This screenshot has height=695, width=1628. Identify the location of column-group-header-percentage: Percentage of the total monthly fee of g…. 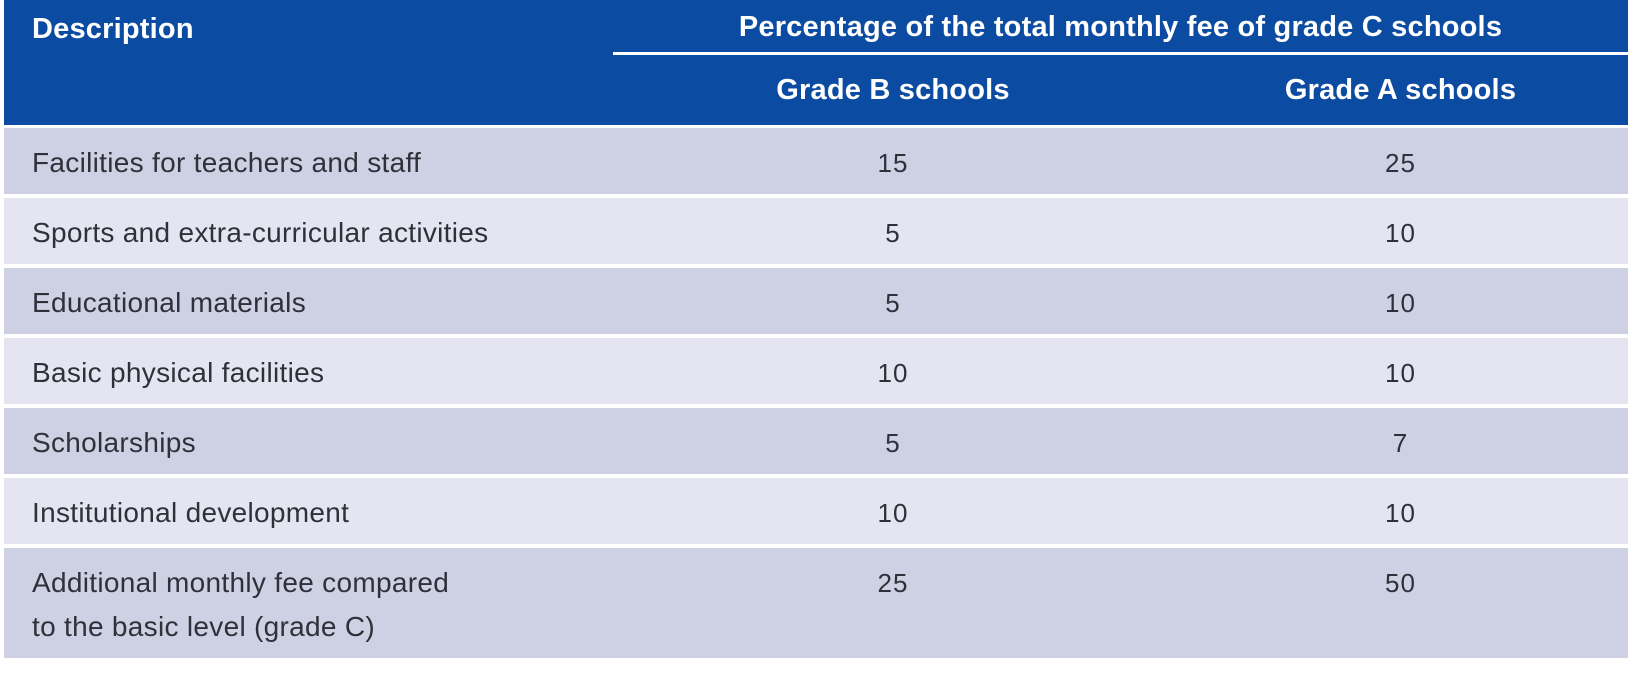
(1120, 27).